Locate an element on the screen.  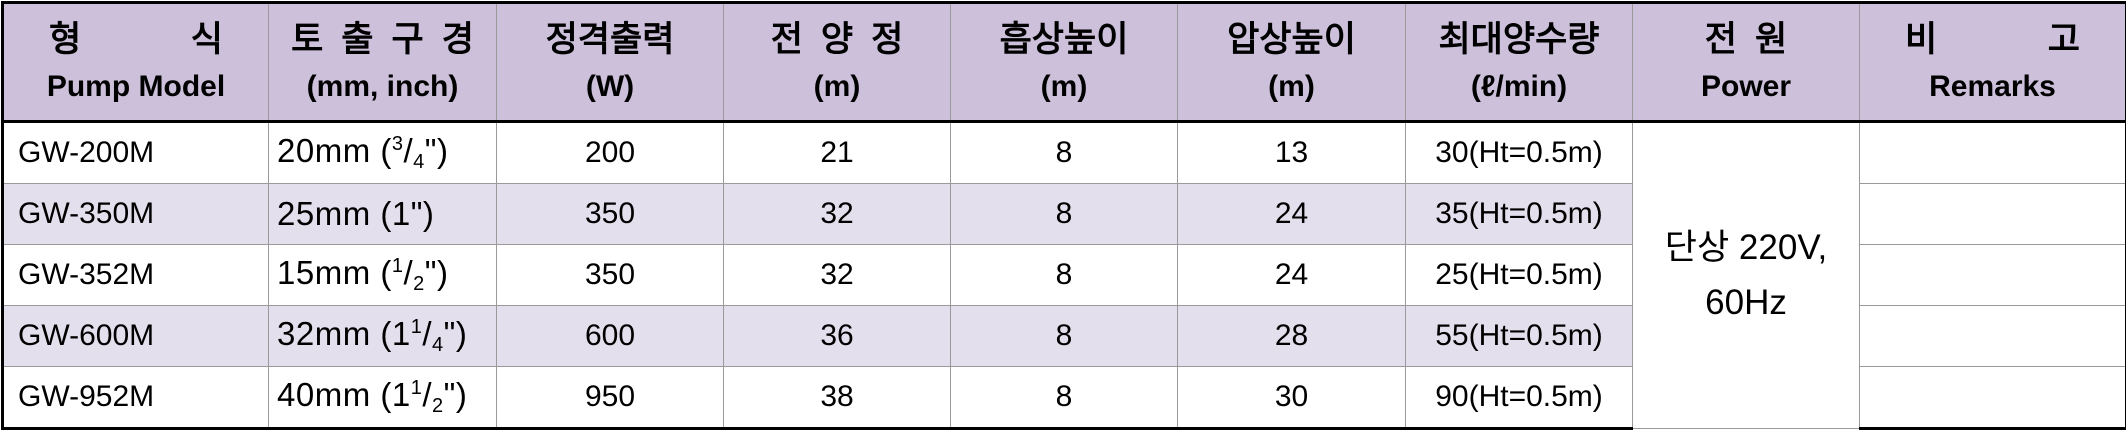
cell-output: 200 is located at coordinates (610, 153).